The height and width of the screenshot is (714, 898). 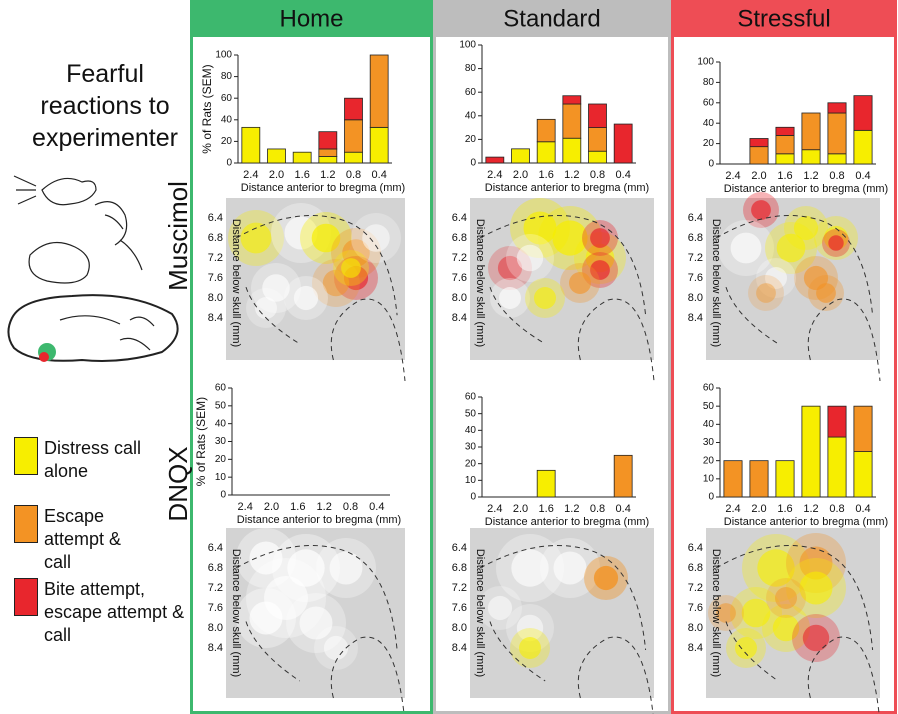 I want to click on x-tick-label: 2.0, so click(x=520, y=175).